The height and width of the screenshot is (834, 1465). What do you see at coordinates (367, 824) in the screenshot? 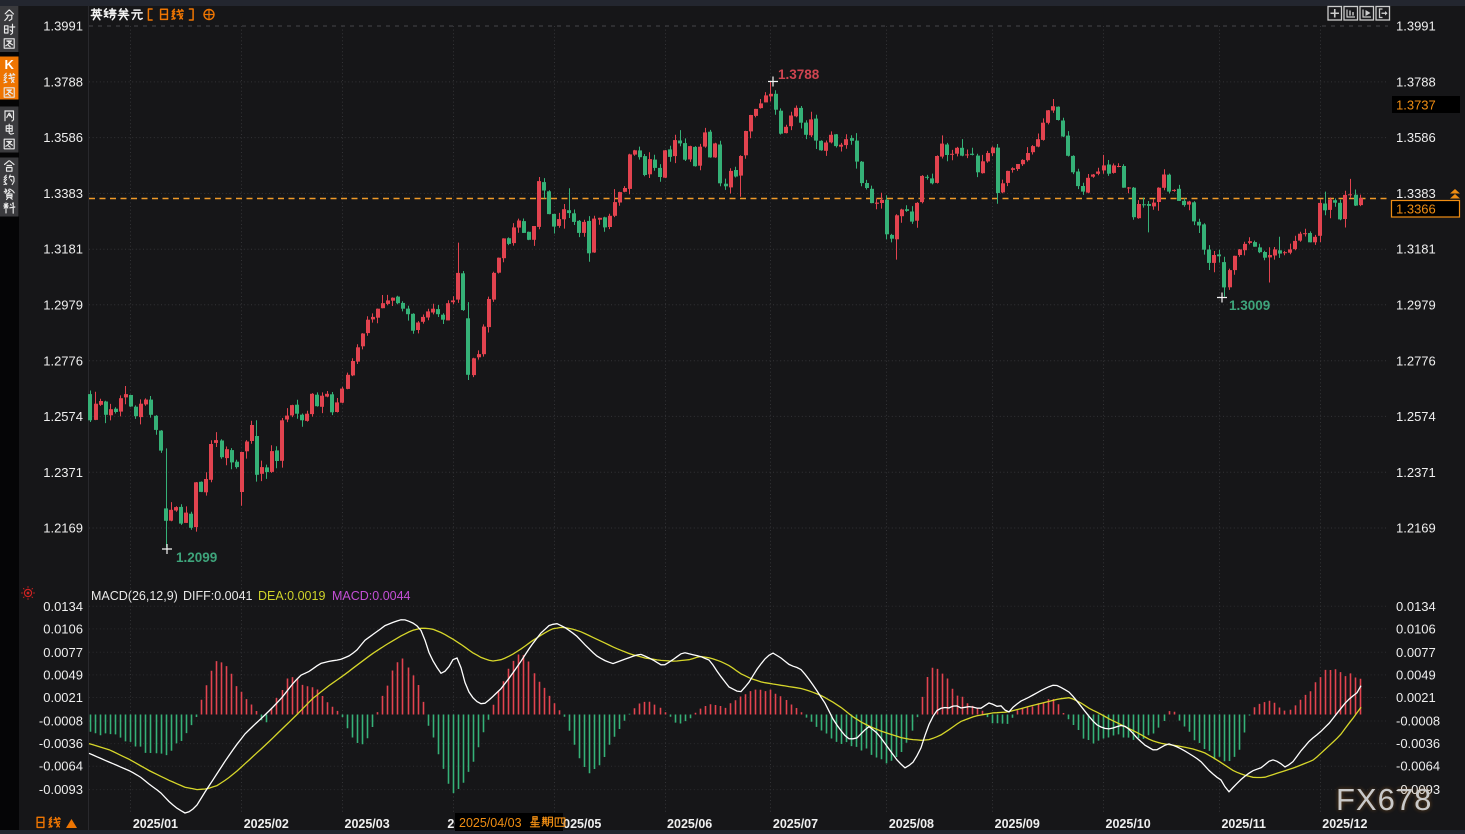
I see `svg-text: 2025/03` at bounding box center [367, 824].